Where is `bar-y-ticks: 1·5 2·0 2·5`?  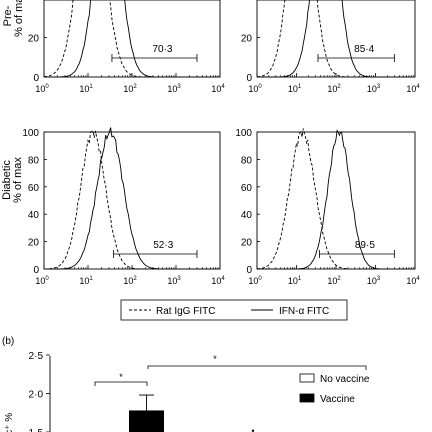 bar-y-ticks: 1·5 2·0 2·5 is located at coordinates (39, 391).